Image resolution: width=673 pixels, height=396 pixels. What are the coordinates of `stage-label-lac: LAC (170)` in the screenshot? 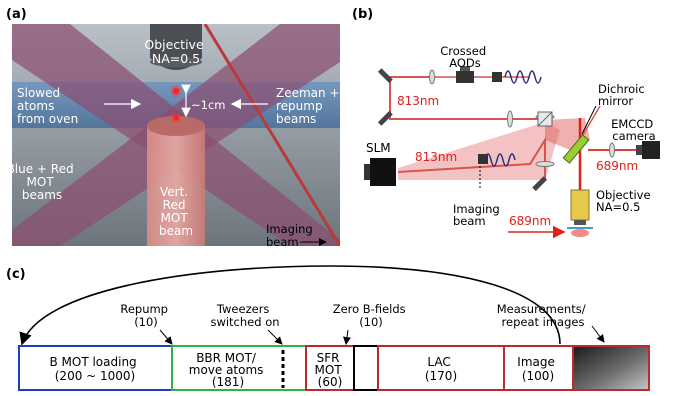 It's located at (441, 369).